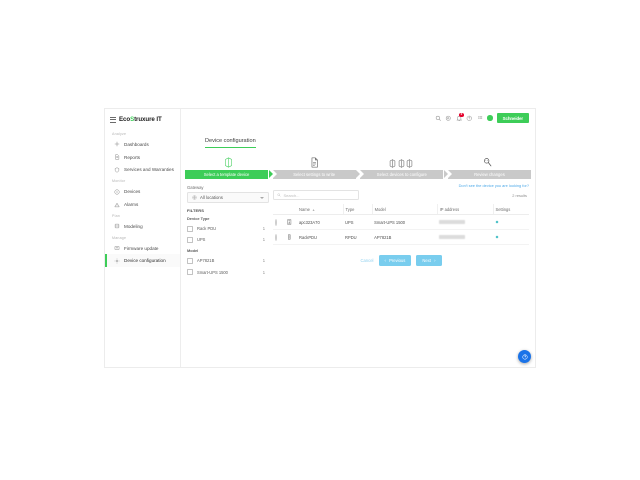  What do you see at coordinates (358, 209) in the screenshot?
I see `col-type: Type` at bounding box center [358, 209].